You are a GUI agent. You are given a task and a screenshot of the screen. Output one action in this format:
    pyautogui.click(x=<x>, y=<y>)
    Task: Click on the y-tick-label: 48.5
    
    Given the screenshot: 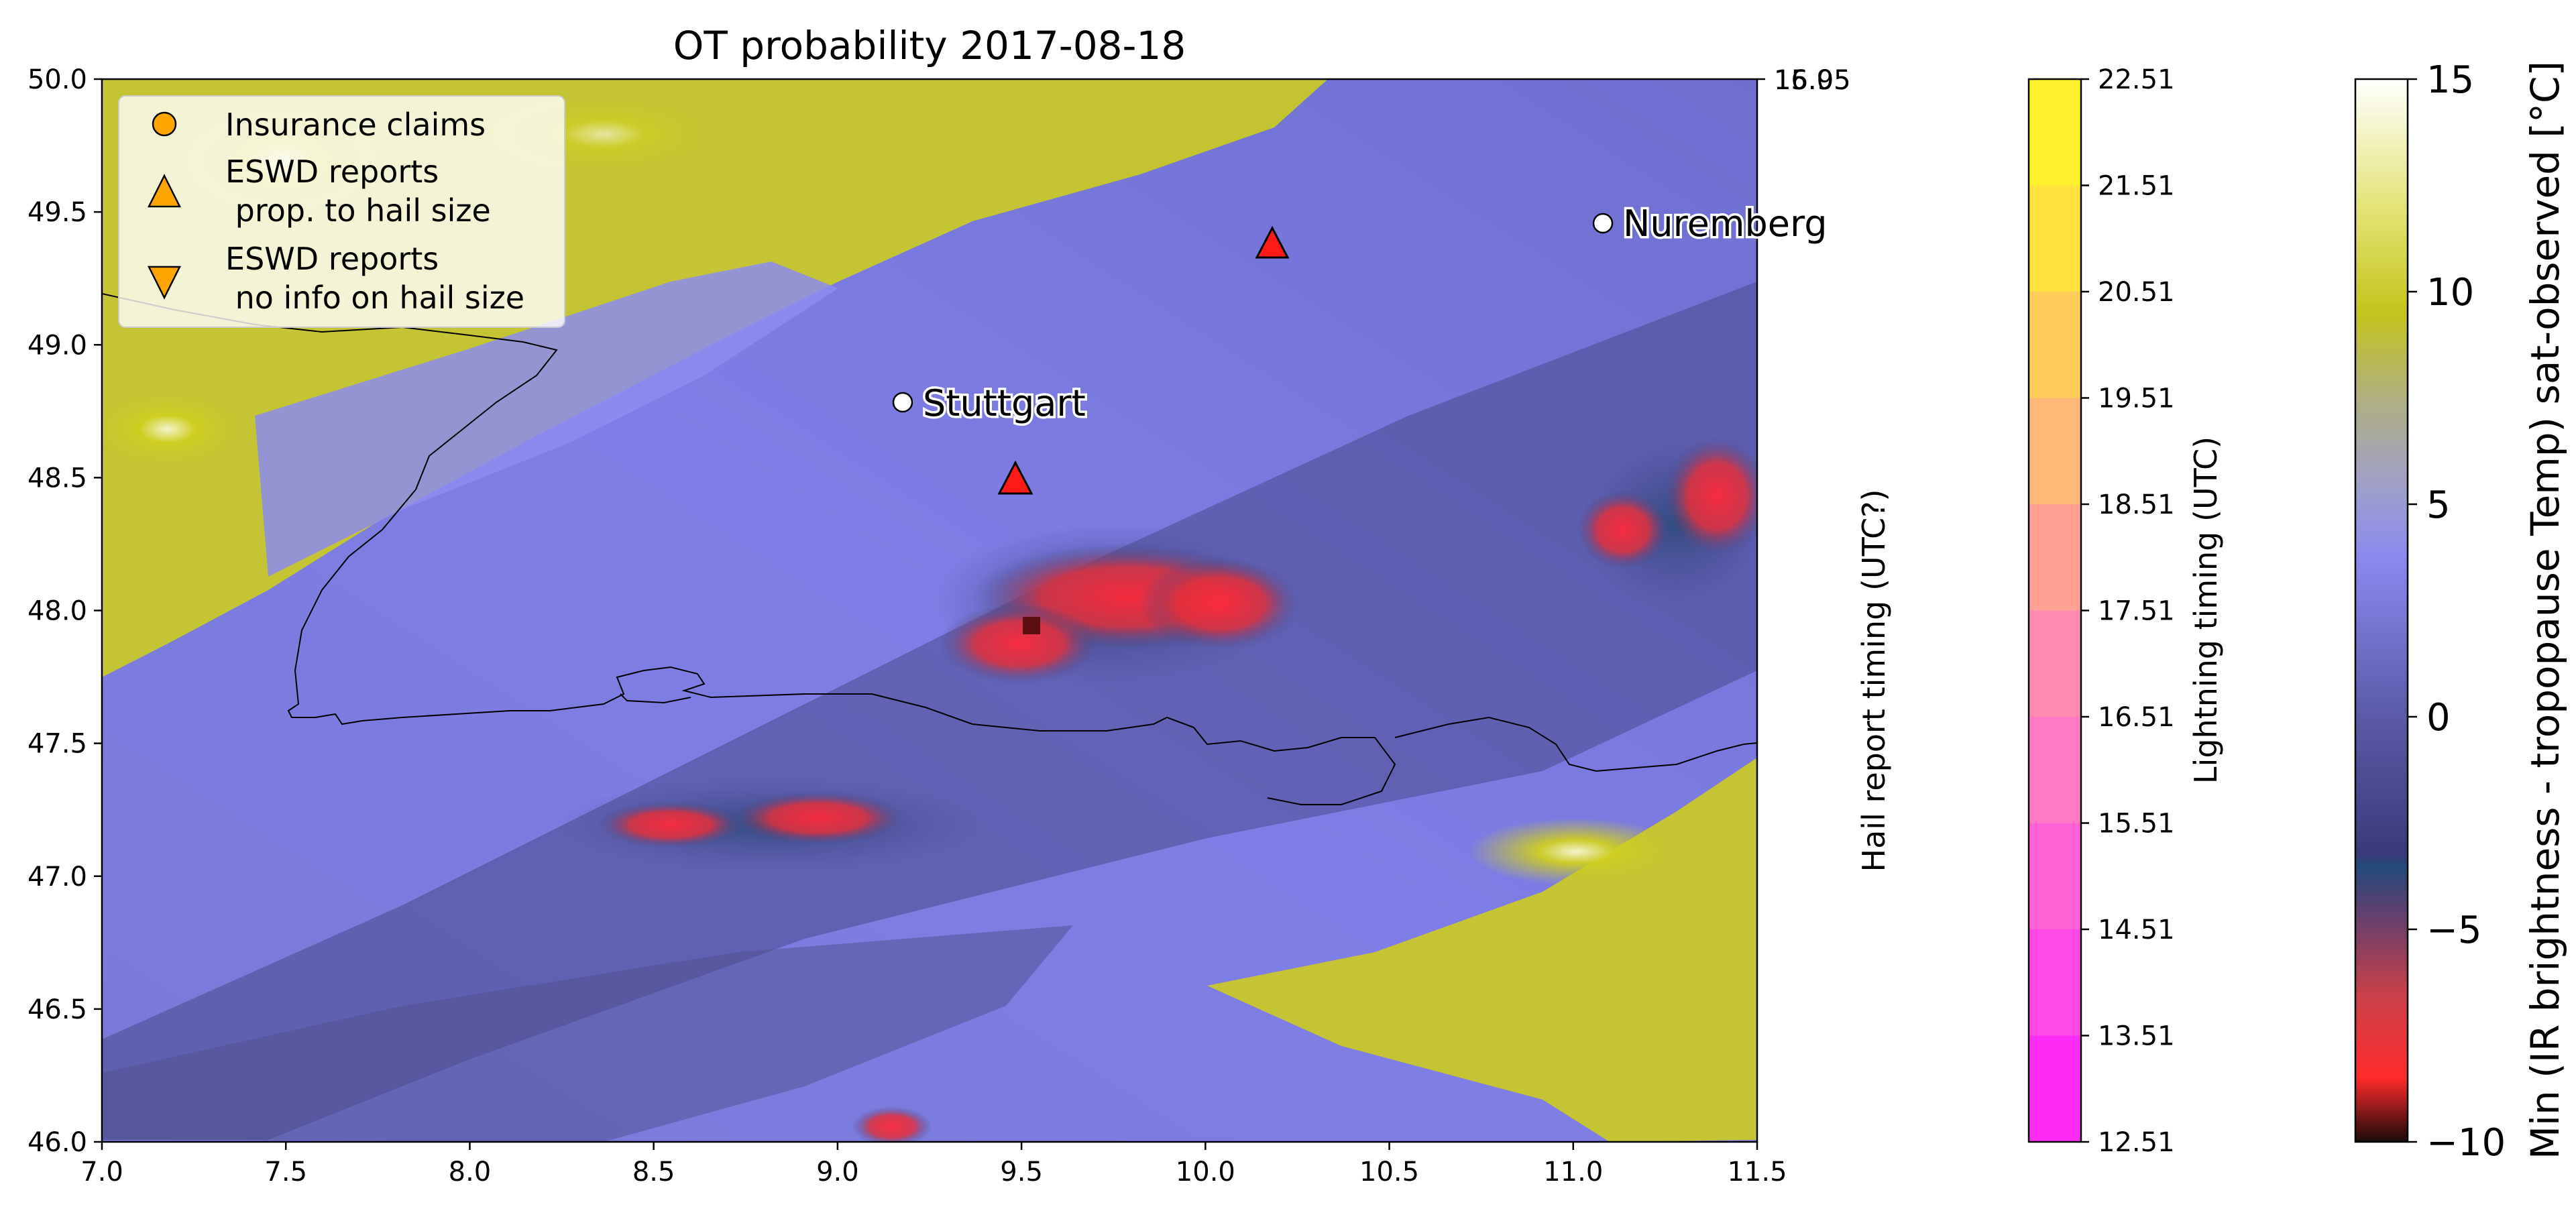 What is the action you would take?
    pyautogui.click(x=57, y=478)
    